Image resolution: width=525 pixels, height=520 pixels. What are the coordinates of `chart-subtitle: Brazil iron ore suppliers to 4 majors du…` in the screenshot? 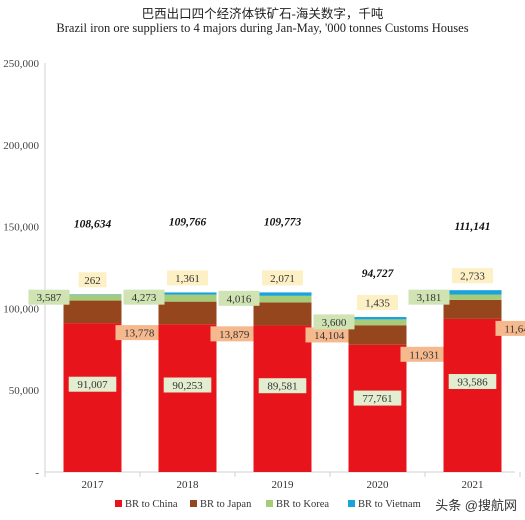 It's located at (262, 28).